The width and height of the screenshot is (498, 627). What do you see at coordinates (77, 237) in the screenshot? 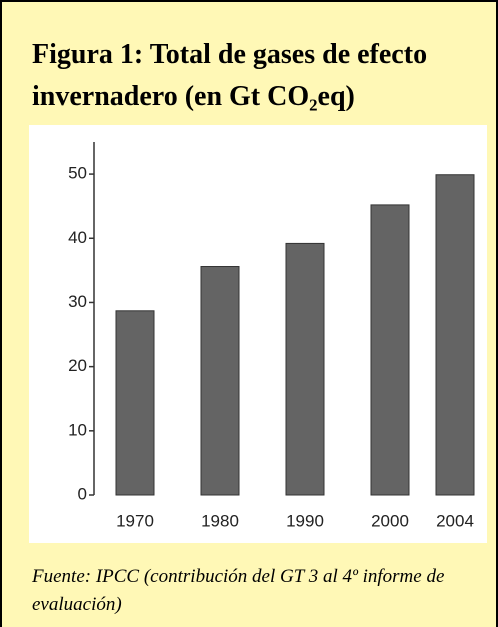
I see `y-tick-label: 40` at bounding box center [77, 237].